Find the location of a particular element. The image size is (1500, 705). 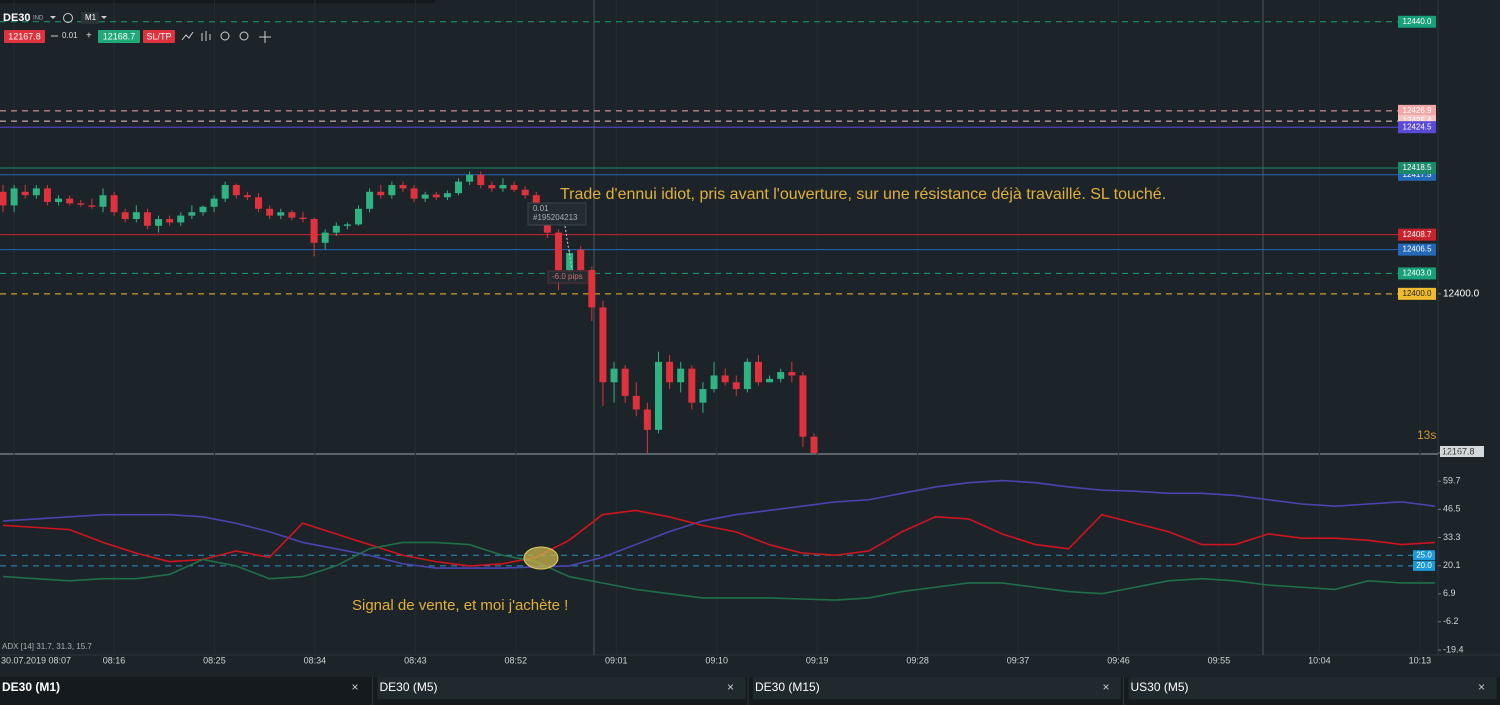

sltp-button is located at coordinates (159, 36).